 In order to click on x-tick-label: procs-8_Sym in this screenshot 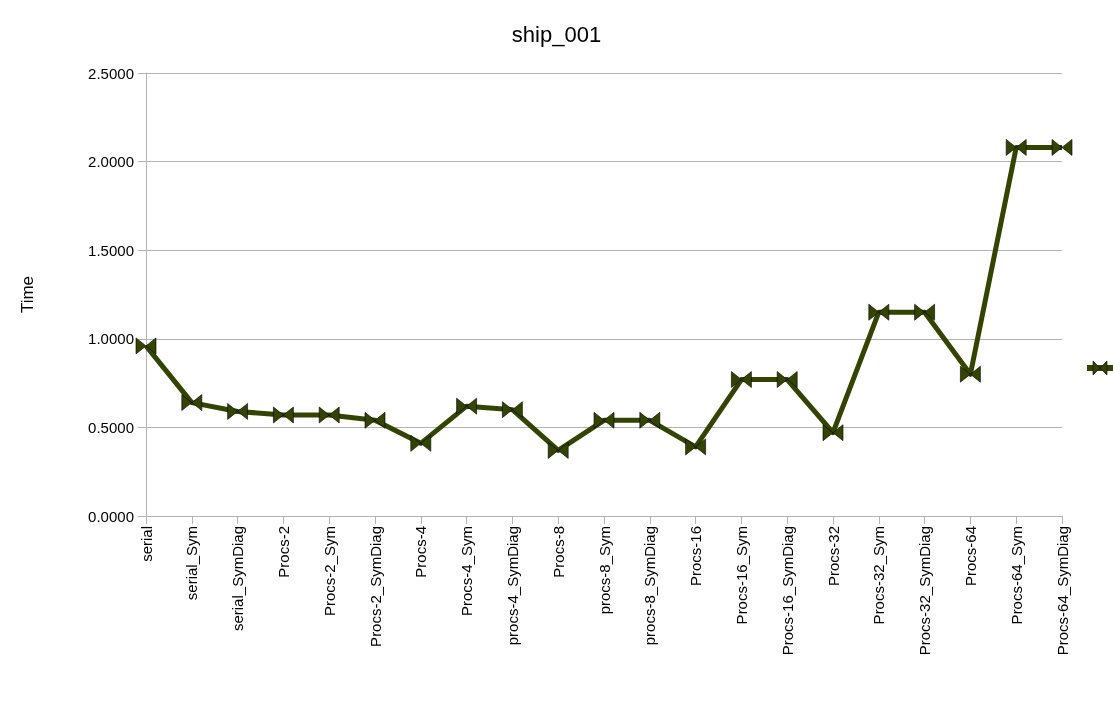, I will do `click(604, 570)`.